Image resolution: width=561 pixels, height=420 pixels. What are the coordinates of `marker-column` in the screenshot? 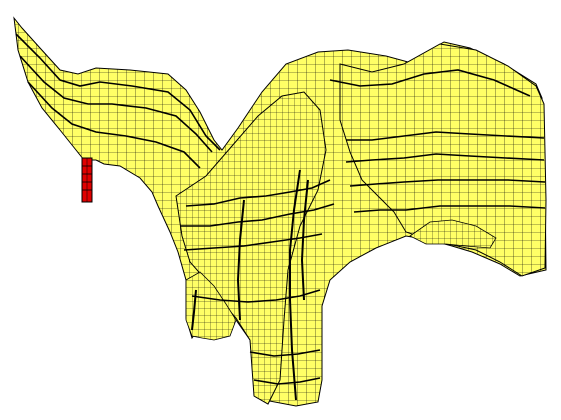 It's located at (87, 180).